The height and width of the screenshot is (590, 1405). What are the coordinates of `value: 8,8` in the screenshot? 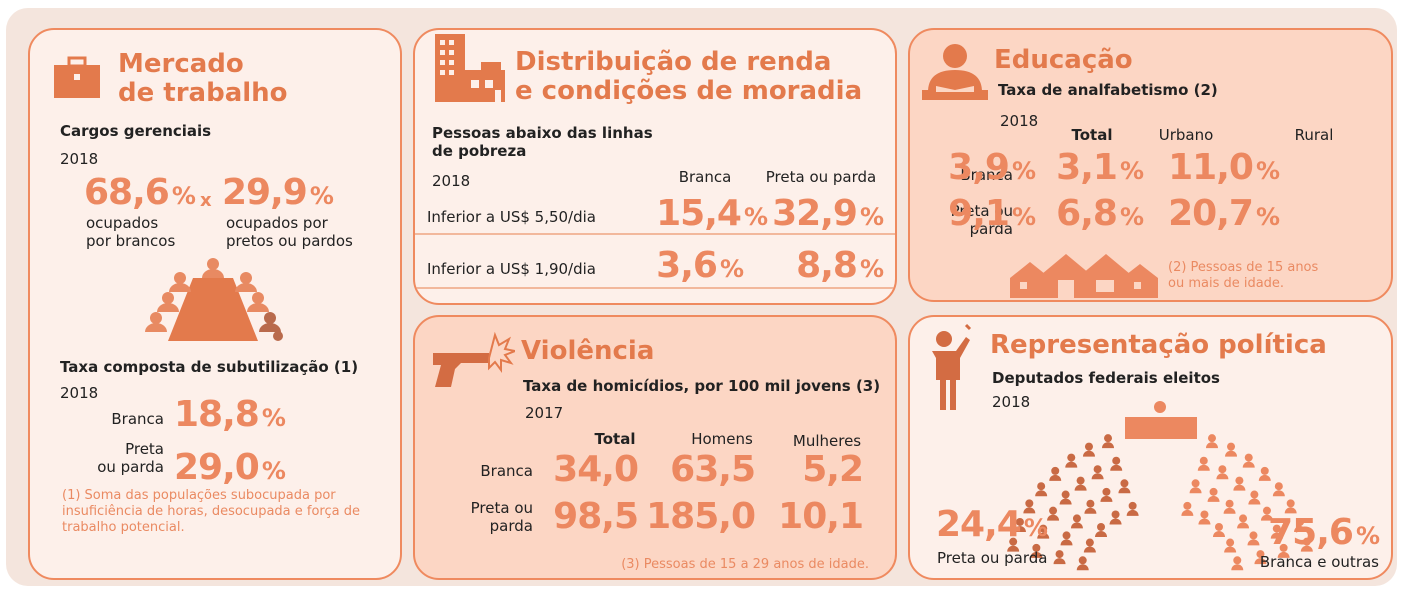 It's located at (827, 265).